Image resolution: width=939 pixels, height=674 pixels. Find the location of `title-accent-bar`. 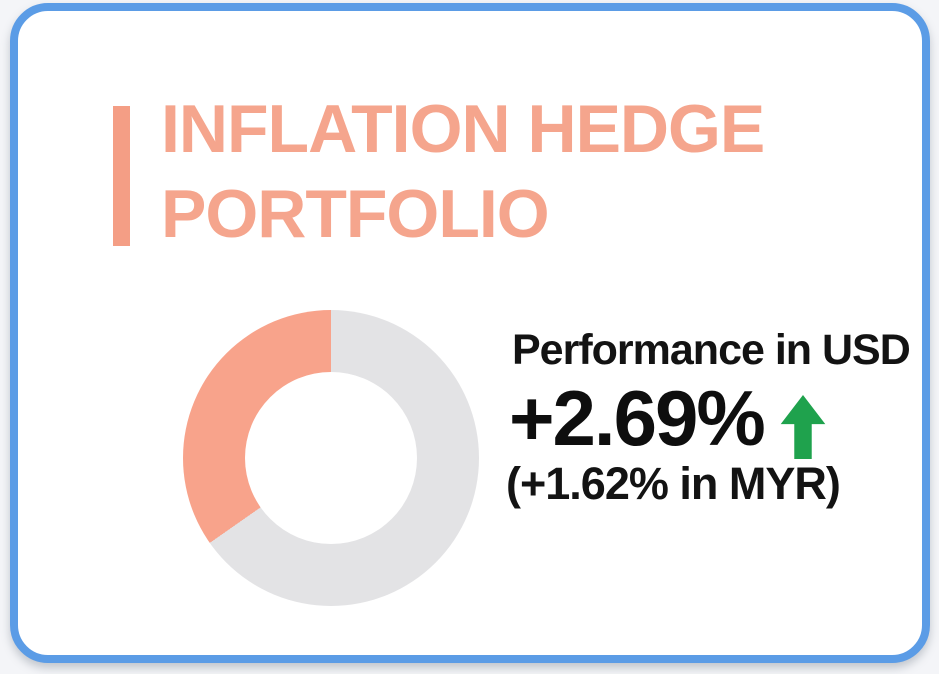

title-accent-bar is located at coordinates (121, 176).